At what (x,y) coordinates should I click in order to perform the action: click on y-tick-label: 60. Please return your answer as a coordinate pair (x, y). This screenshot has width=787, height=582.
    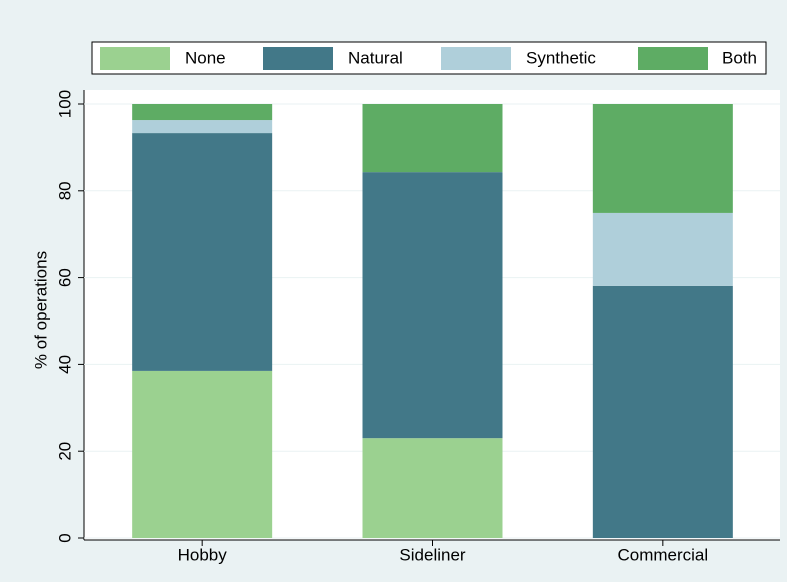
    Looking at the image, I should click on (64, 277).